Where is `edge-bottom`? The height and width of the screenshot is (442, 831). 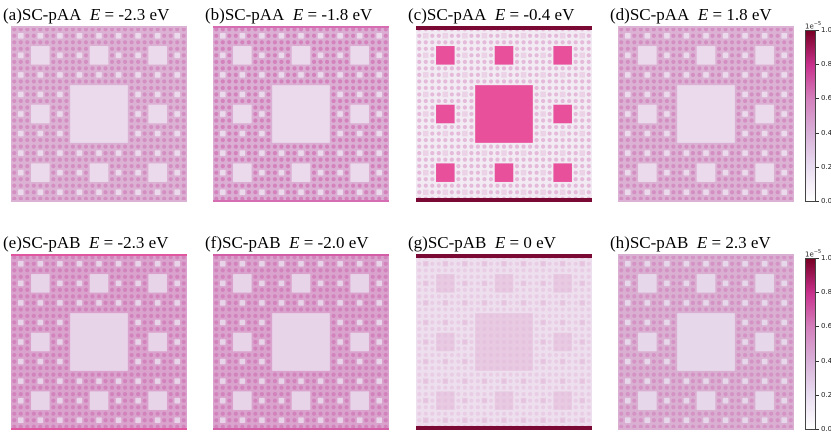
edge-bottom is located at coordinates (301, 201).